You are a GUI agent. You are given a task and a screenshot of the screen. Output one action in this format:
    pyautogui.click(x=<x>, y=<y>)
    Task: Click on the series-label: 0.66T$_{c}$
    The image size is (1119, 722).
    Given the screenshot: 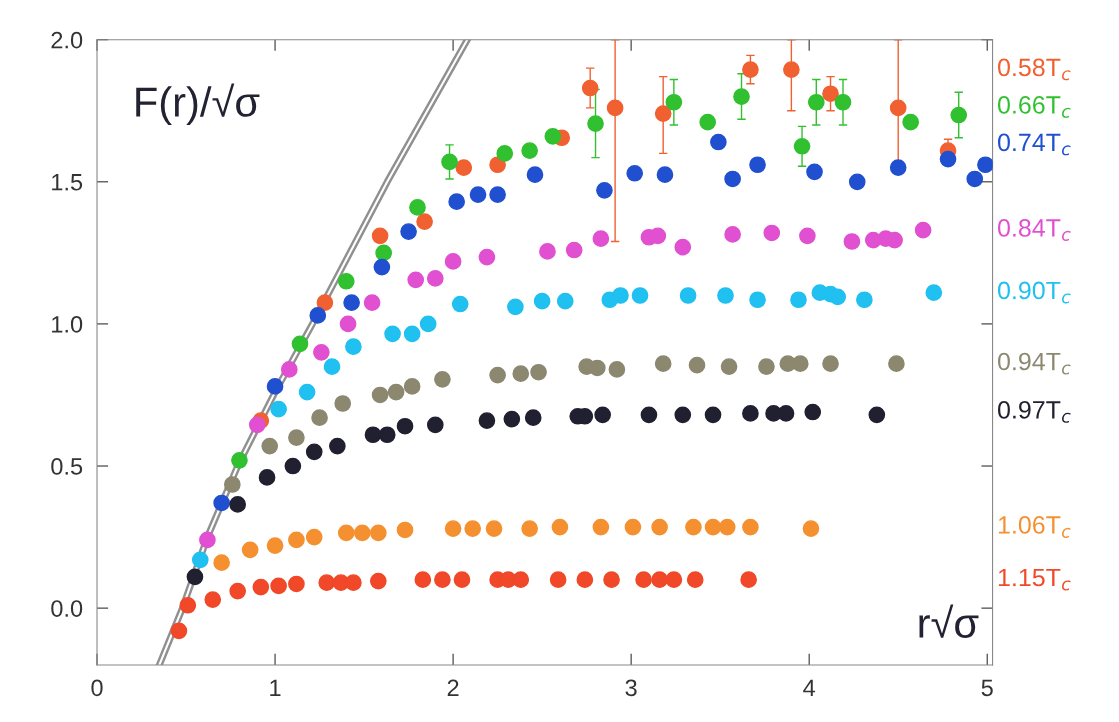 What is the action you would take?
    pyautogui.click(x=1034, y=107)
    